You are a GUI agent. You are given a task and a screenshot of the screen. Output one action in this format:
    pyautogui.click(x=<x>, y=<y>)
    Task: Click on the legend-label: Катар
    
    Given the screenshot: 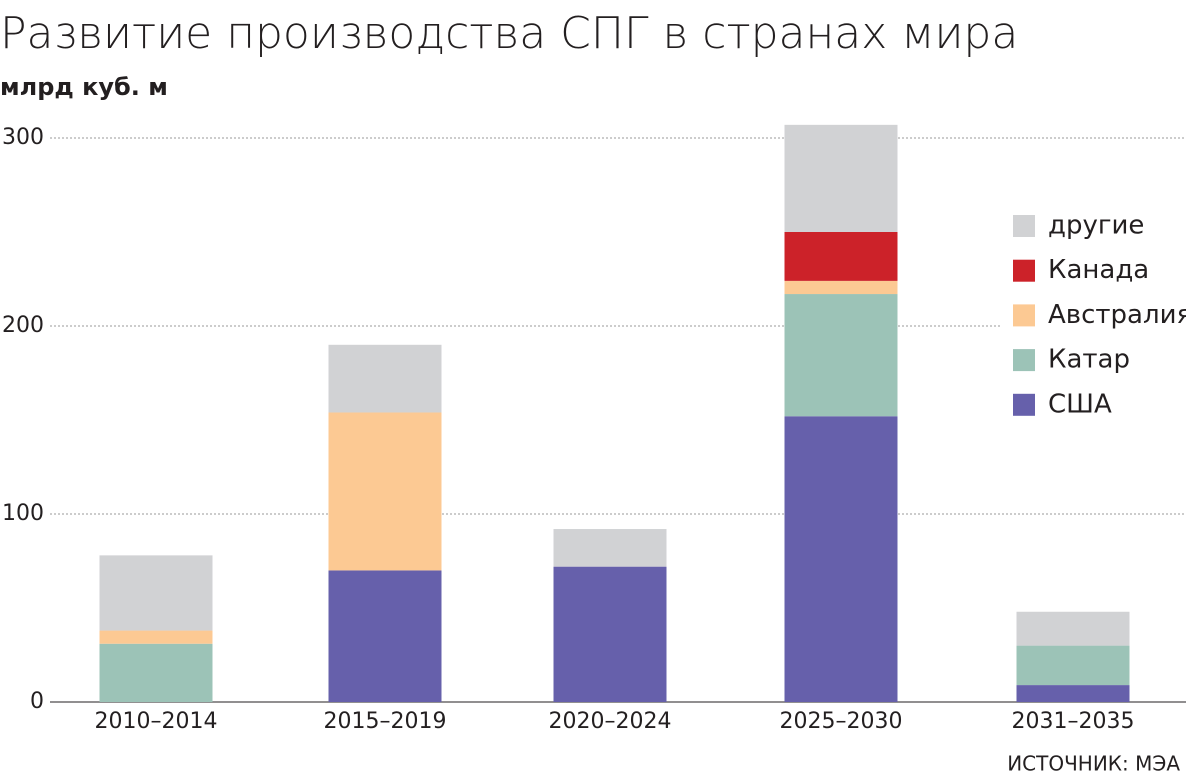 What is the action you would take?
    pyautogui.click(x=1089, y=360)
    